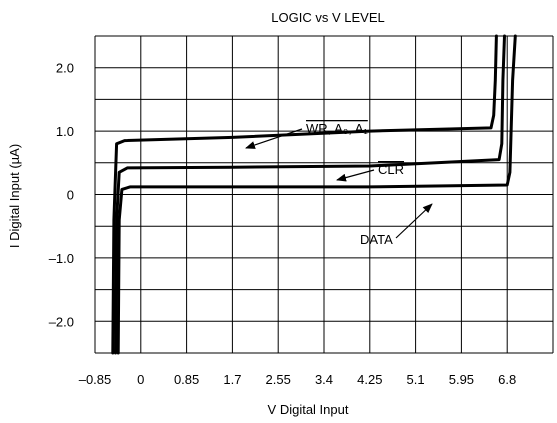  I want to click on x-axis-title: V Digital Input, so click(308, 409).